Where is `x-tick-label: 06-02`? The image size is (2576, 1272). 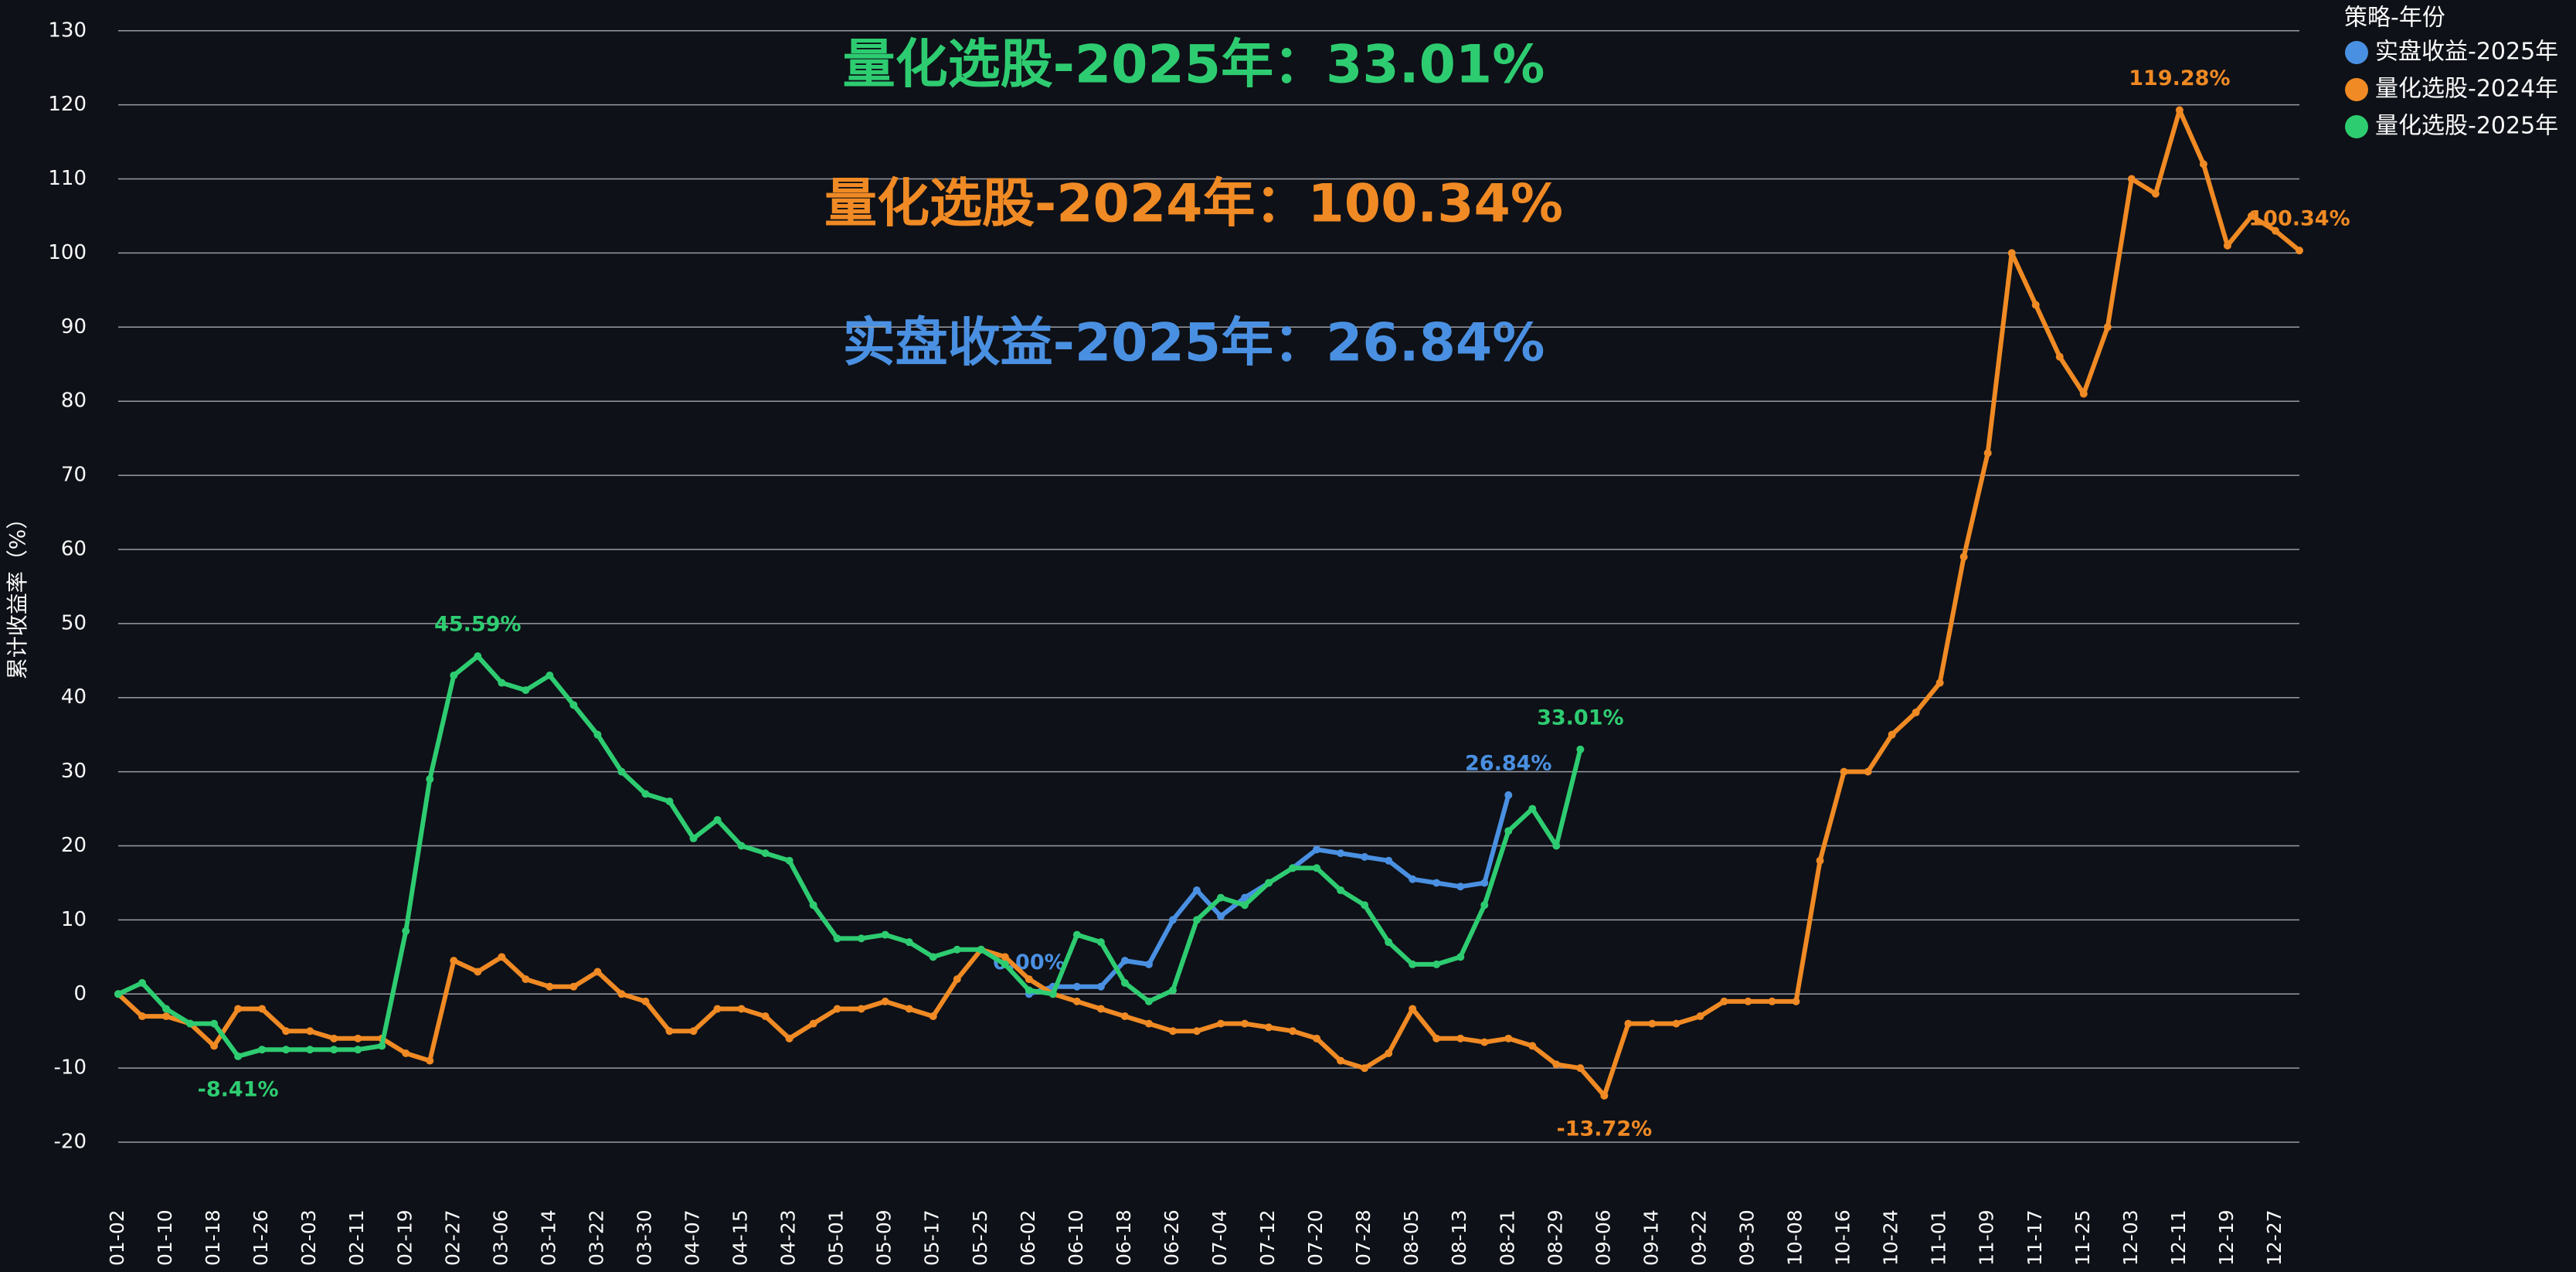 x-tick-label: 06-02 is located at coordinates (1028, 1237).